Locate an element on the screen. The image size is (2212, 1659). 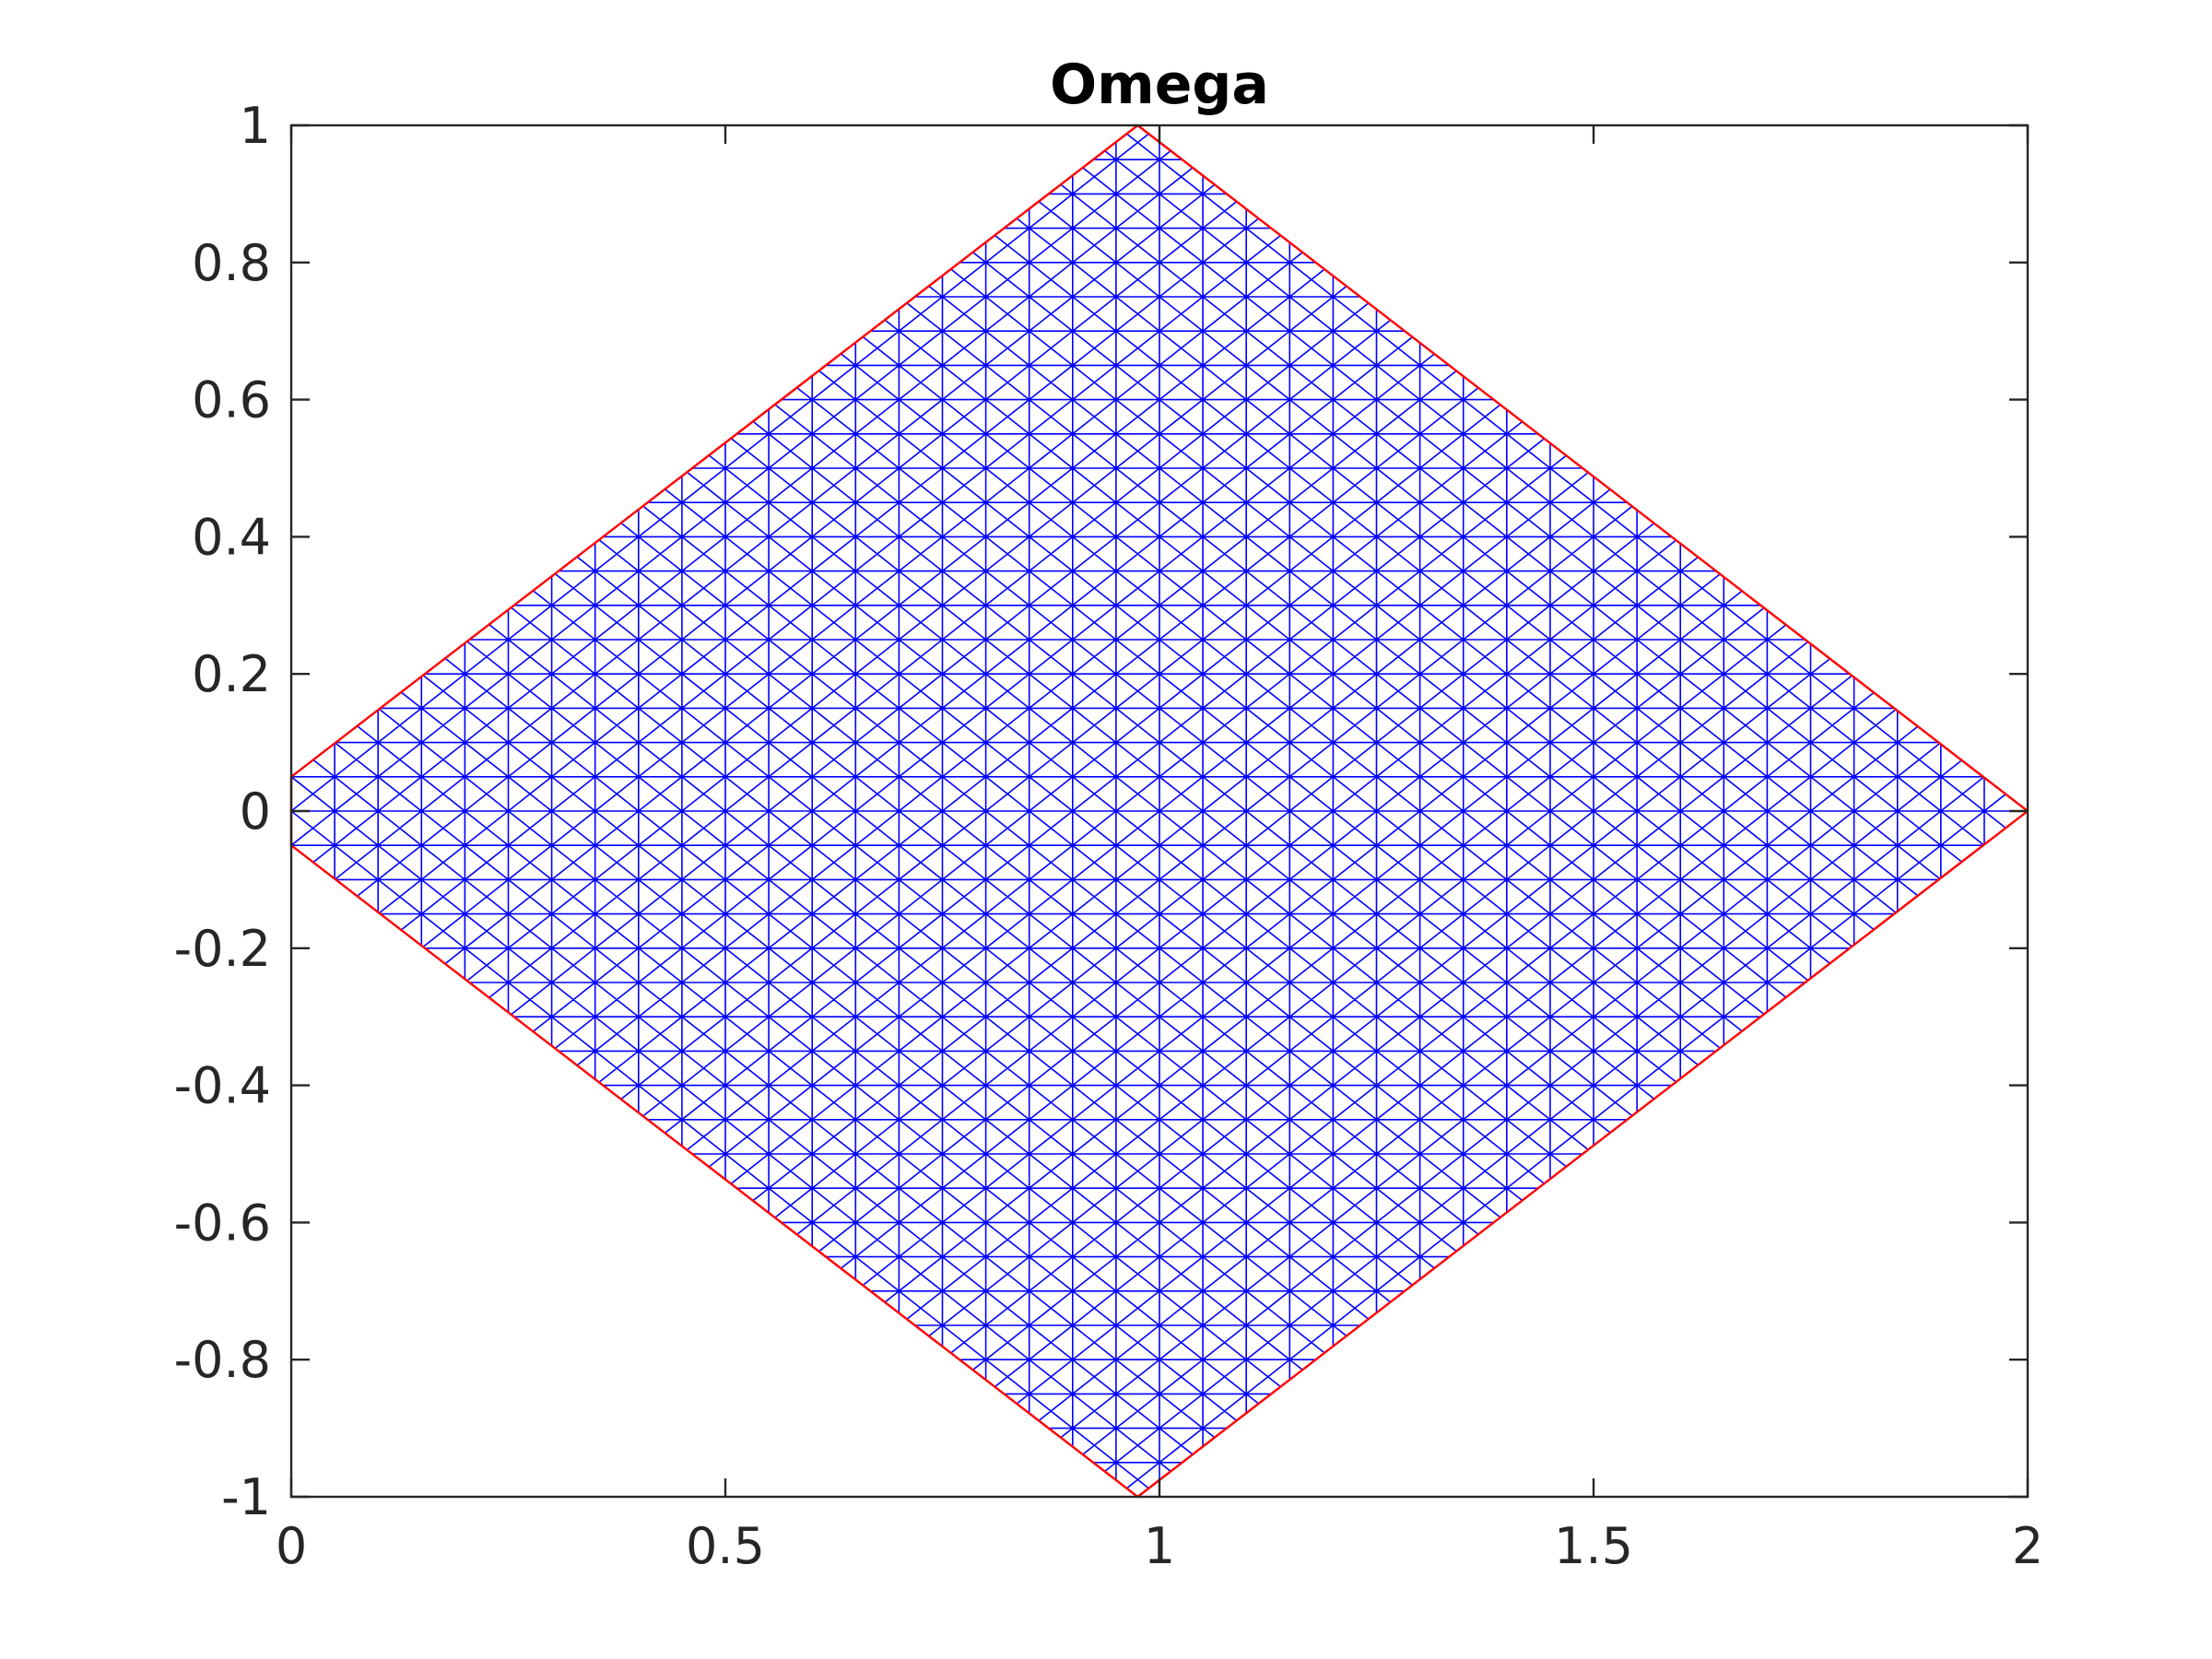
y-tick-label: 0 is located at coordinates (255, 811).